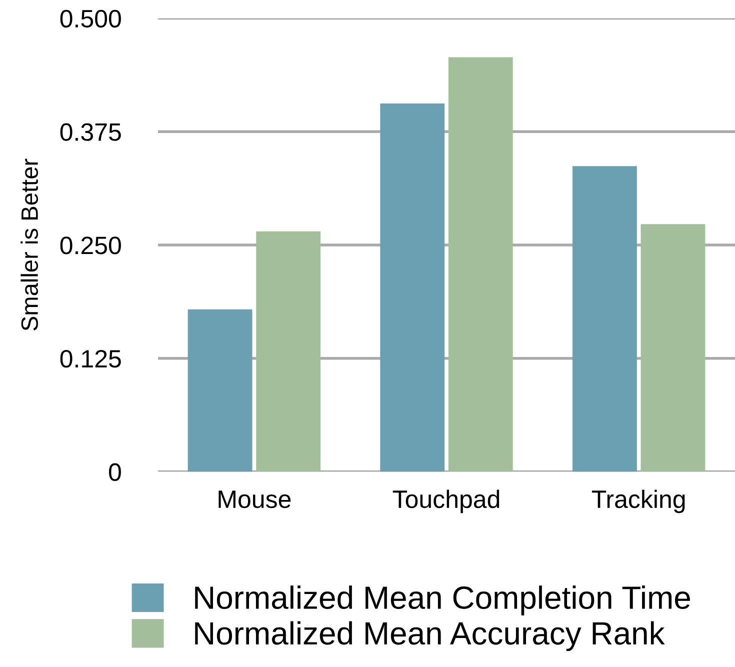  I want to click on y-axis-title: Smaller is Better, so click(29, 244).